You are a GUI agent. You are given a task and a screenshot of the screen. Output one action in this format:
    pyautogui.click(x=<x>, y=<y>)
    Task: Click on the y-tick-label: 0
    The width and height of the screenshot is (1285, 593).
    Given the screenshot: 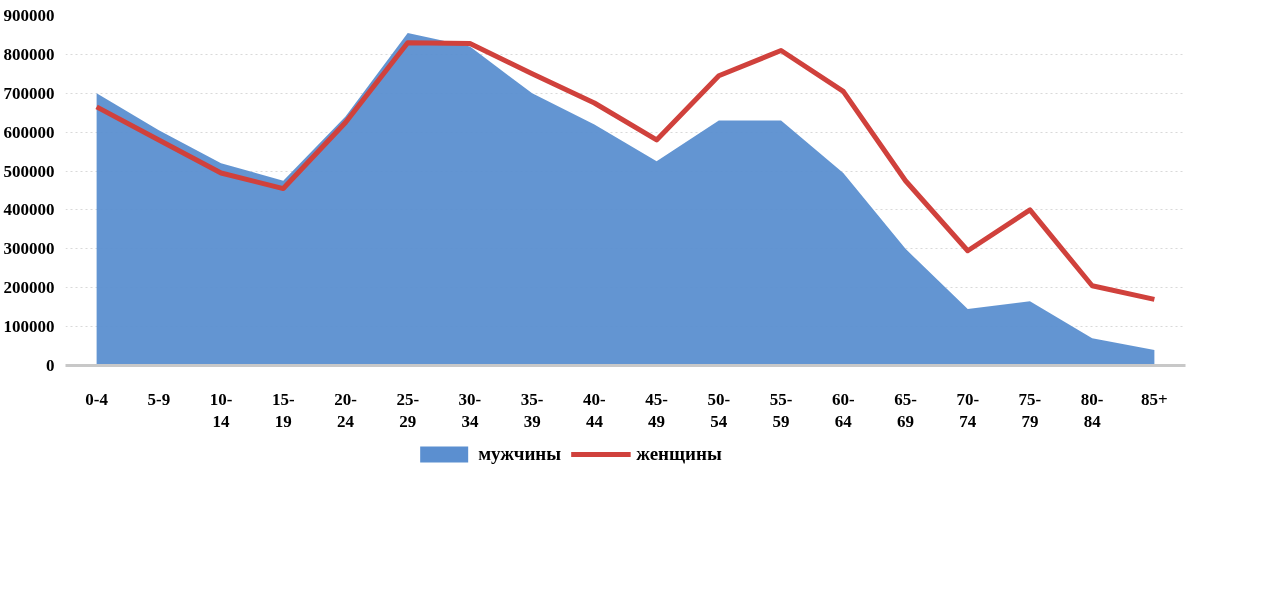 What is the action you would take?
    pyautogui.click(x=50, y=365)
    